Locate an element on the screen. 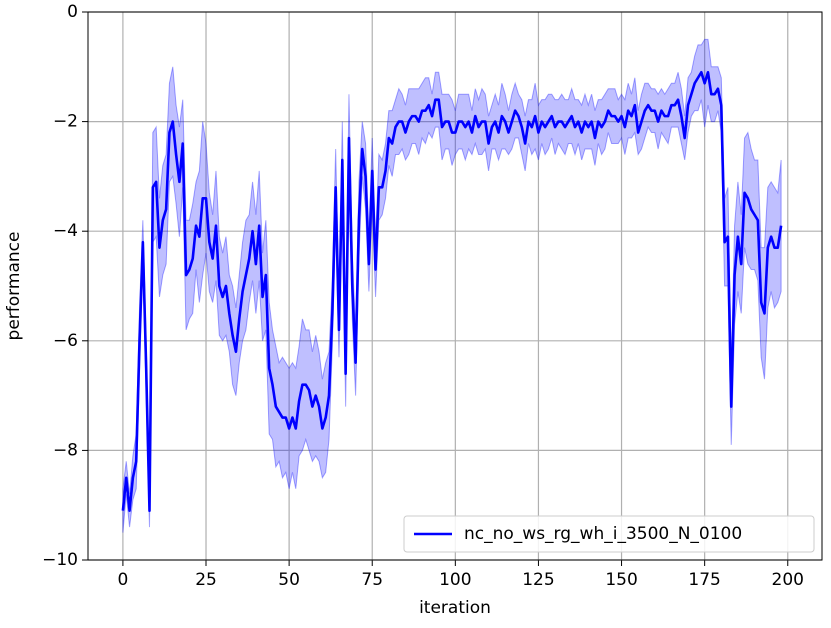 This screenshot has width=831, height=628. y-tick-label: −4 is located at coordinates (65, 231).